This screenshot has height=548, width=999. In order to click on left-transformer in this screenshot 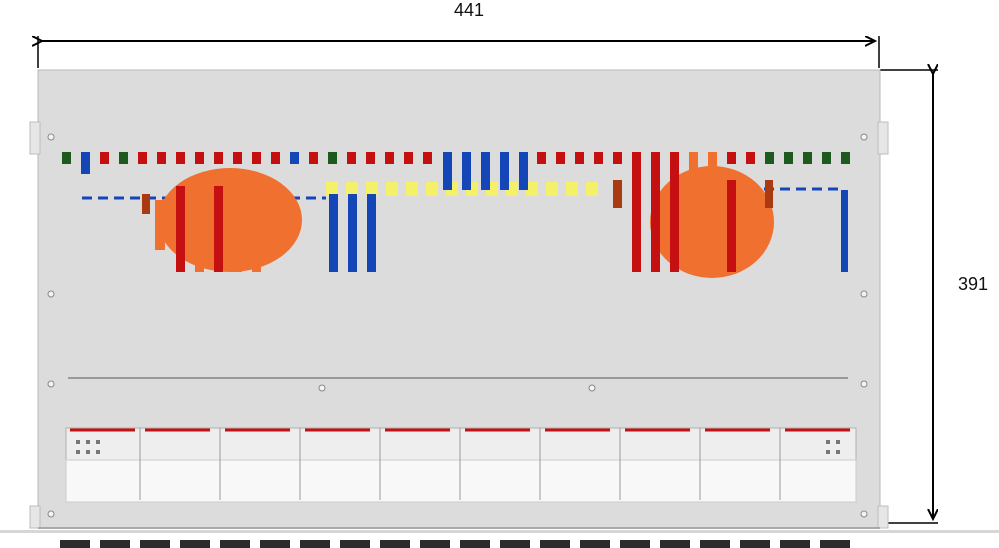, I will do `click(222, 220)`.